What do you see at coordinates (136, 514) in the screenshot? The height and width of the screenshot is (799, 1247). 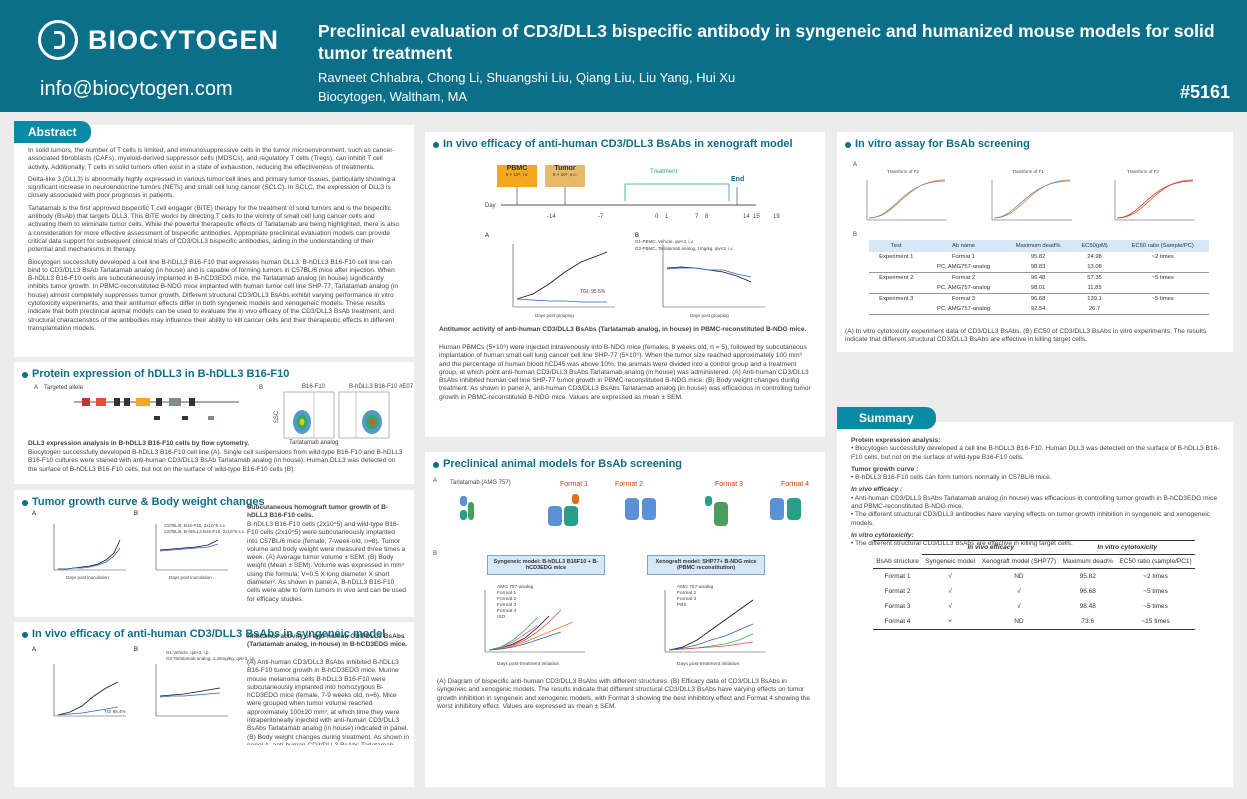 I see `svg-text: B` at bounding box center [136, 514].